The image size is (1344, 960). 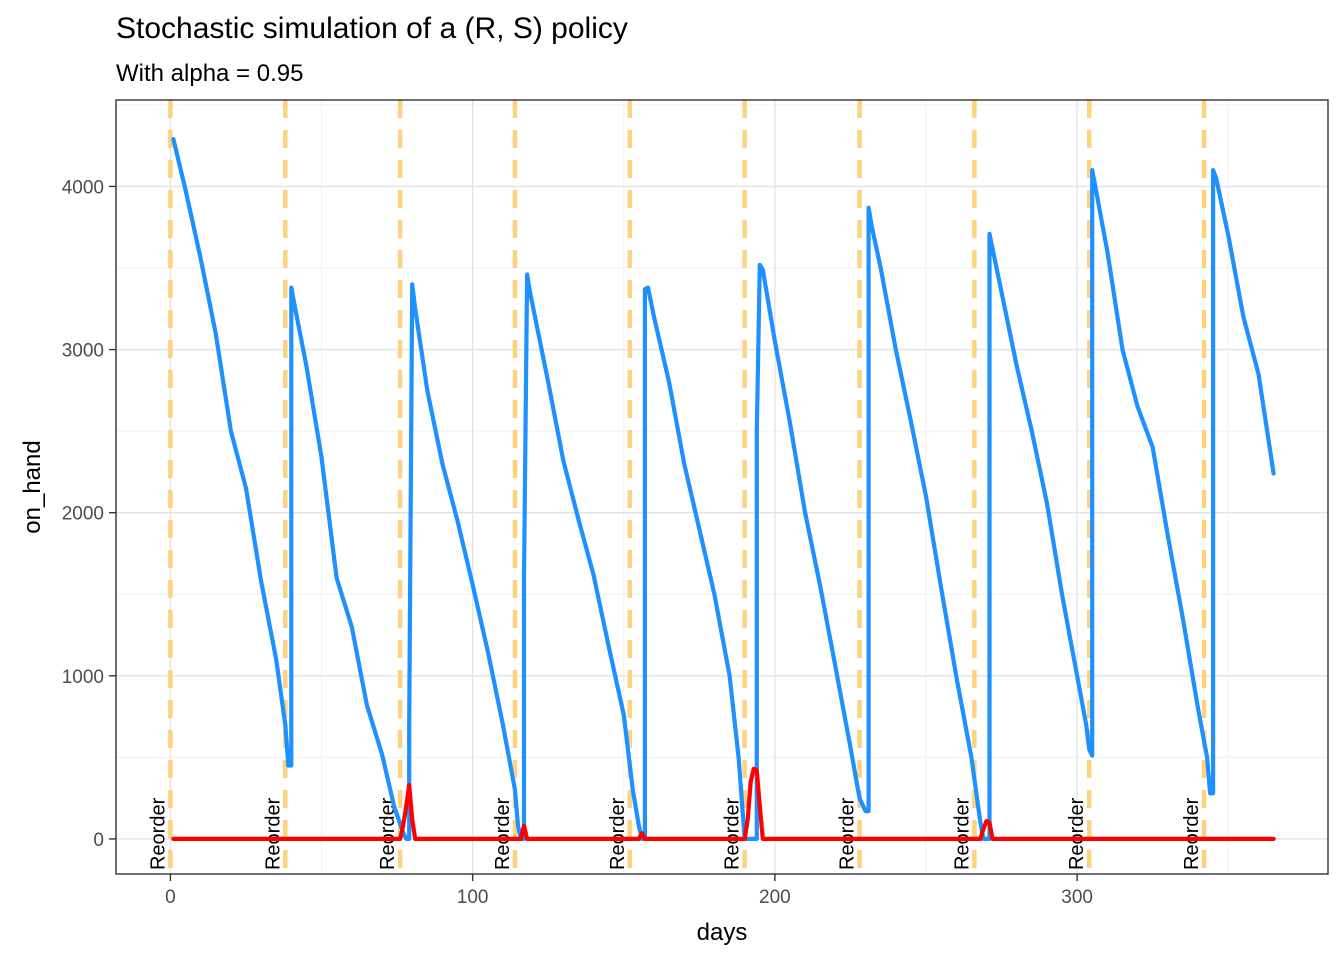 I want to click on y-tick-label: 4000, so click(x=83, y=187).